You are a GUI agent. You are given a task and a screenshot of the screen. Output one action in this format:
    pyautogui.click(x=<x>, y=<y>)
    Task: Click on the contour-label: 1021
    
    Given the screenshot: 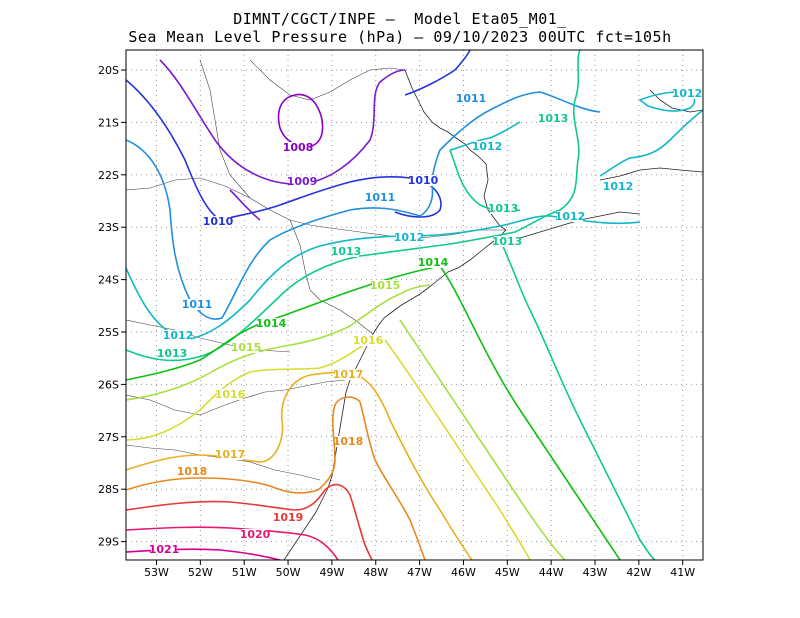 What is the action you would take?
    pyautogui.click(x=164, y=549)
    